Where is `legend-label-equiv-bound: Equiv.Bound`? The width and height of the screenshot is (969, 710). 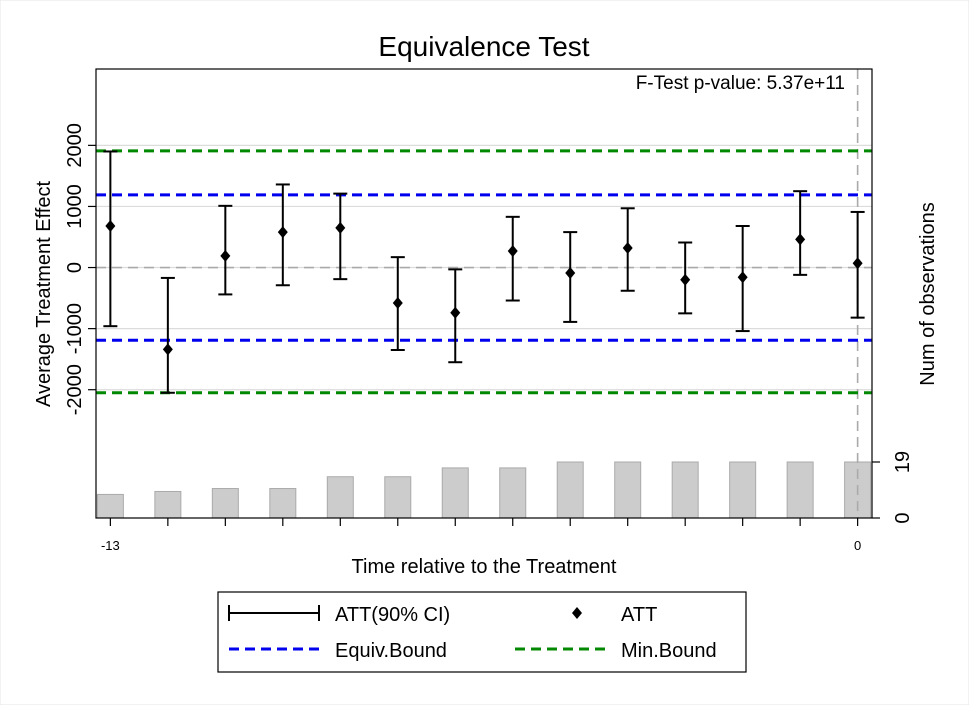
legend-label-equiv-bound: Equiv.Bound is located at coordinates (391, 651).